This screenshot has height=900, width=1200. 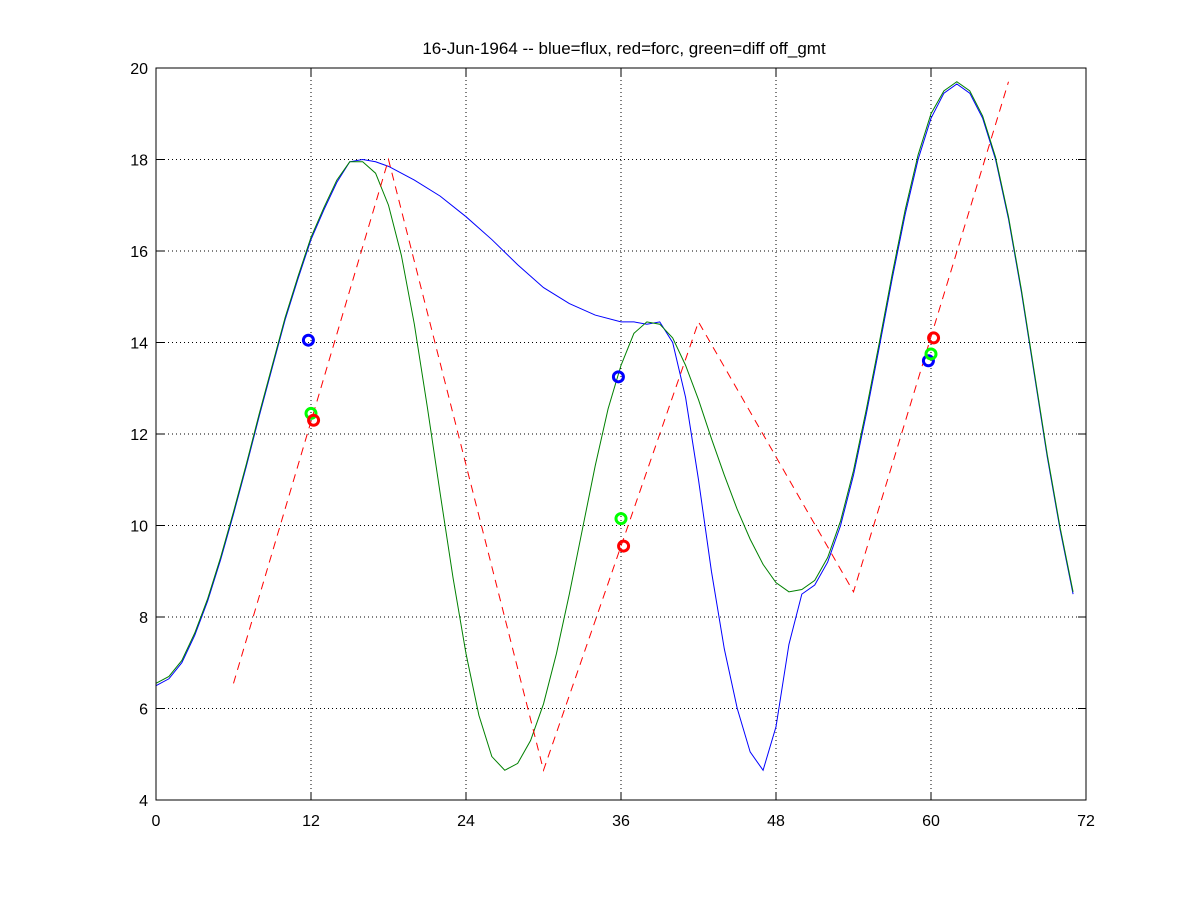 I want to click on x-tick-label: 24, so click(x=466, y=821).